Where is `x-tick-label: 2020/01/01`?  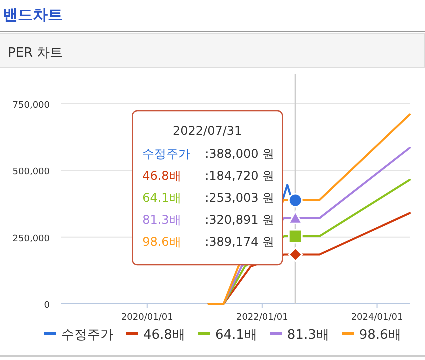
x-tick-label: 2020/01/01 is located at coordinates (147, 318).